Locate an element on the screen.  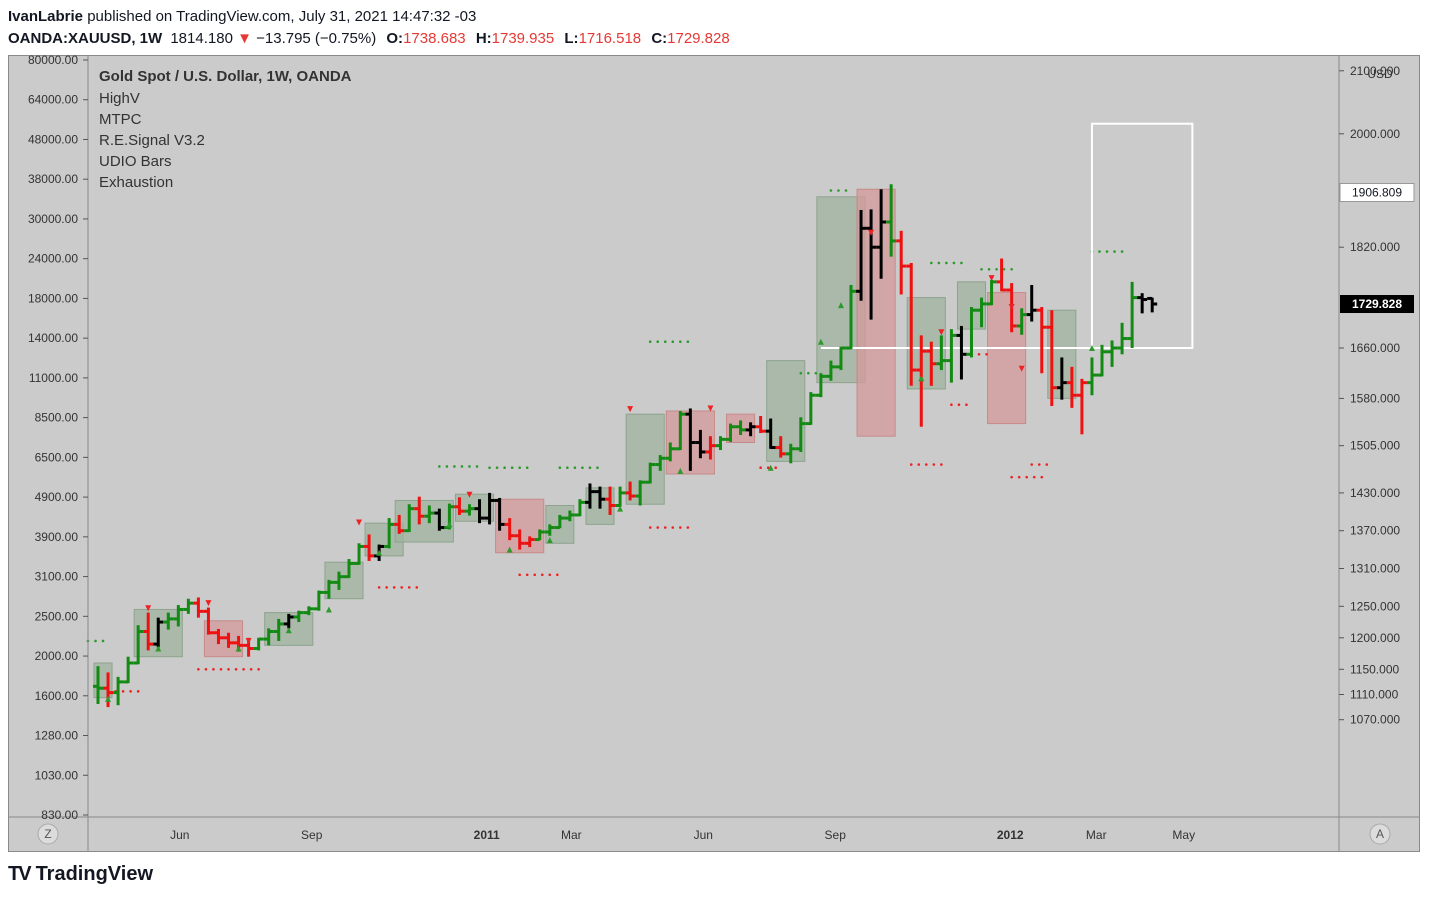
time-tick-label: 2011 is located at coordinates (487, 835).